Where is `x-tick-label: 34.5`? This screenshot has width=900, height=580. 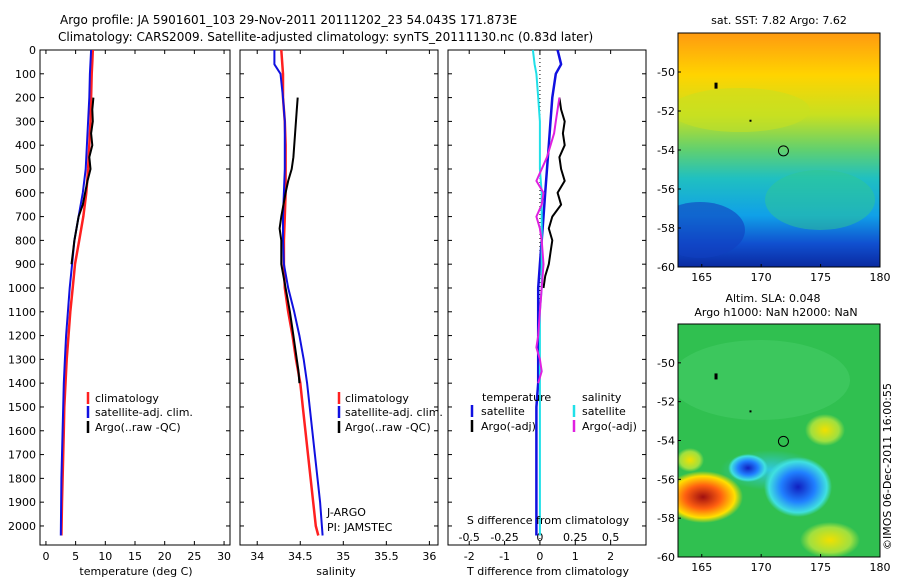 x-tick-label: 34.5 is located at coordinates (300, 556).